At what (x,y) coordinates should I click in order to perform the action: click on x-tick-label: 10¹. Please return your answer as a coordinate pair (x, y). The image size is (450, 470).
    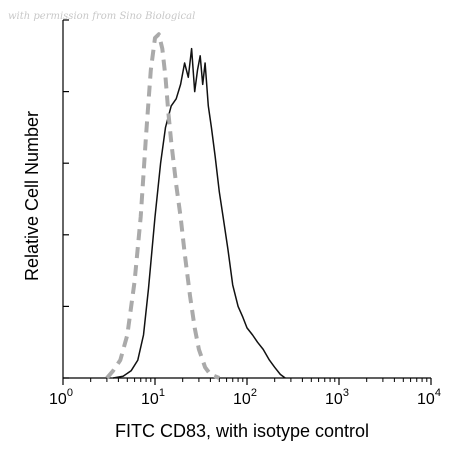
    Looking at the image, I should click on (153, 397).